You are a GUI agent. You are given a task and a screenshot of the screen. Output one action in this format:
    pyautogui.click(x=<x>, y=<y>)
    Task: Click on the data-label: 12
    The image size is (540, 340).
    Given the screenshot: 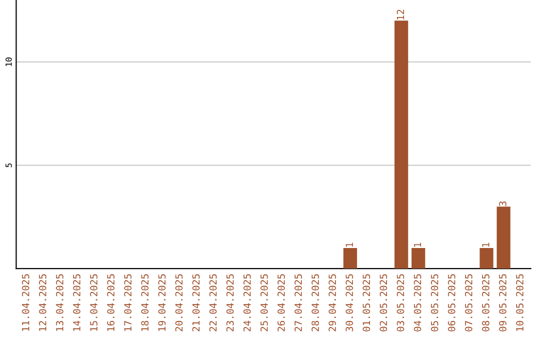 What is the action you would take?
    pyautogui.click(x=400, y=15)
    